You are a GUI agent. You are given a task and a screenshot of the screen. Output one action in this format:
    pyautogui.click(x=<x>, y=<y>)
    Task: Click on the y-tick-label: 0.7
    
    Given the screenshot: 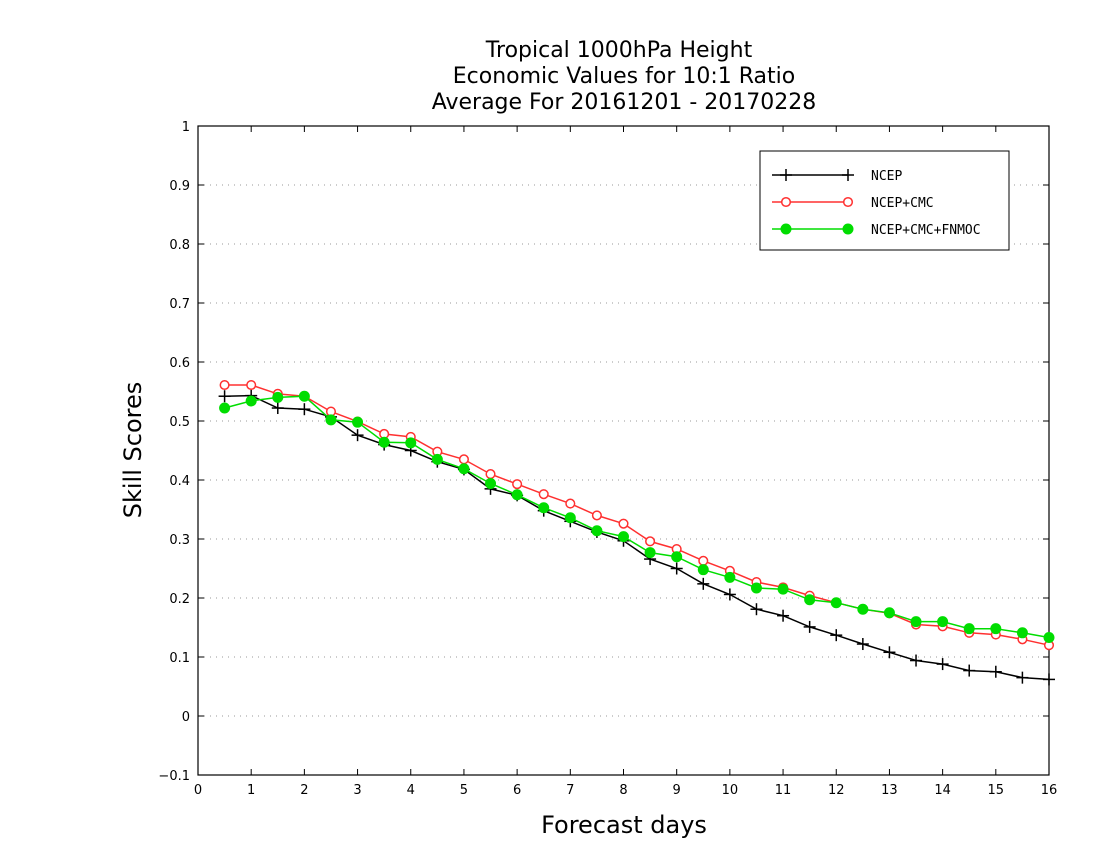 What is the action you would take?
    pyautogui.click(x=179, y=304)
    